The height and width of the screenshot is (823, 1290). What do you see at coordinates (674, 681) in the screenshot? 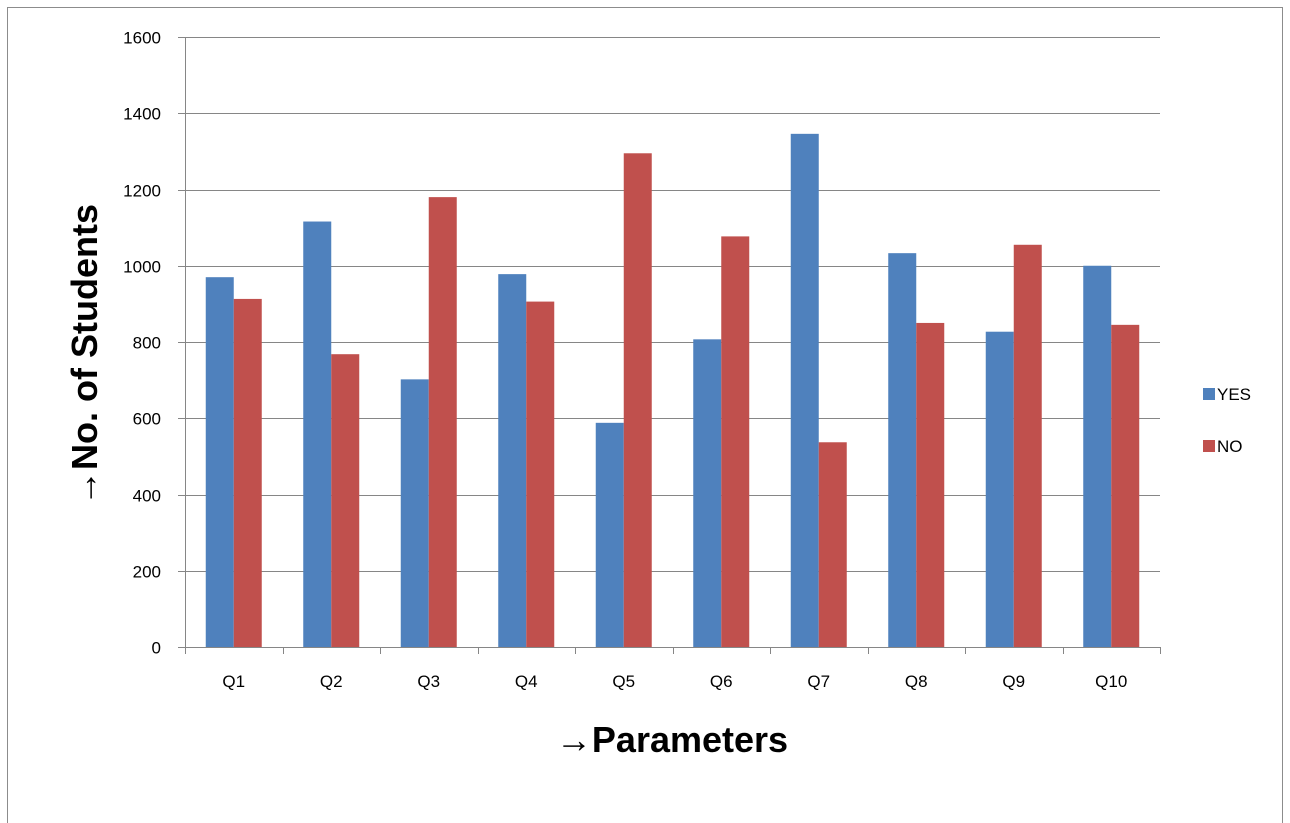
I see `x-tick-labels: Q1 Q2 Q3 Q4 Q5 Q6 Q7 Q8 Q9 Q10` at bounding box center [674, 681].